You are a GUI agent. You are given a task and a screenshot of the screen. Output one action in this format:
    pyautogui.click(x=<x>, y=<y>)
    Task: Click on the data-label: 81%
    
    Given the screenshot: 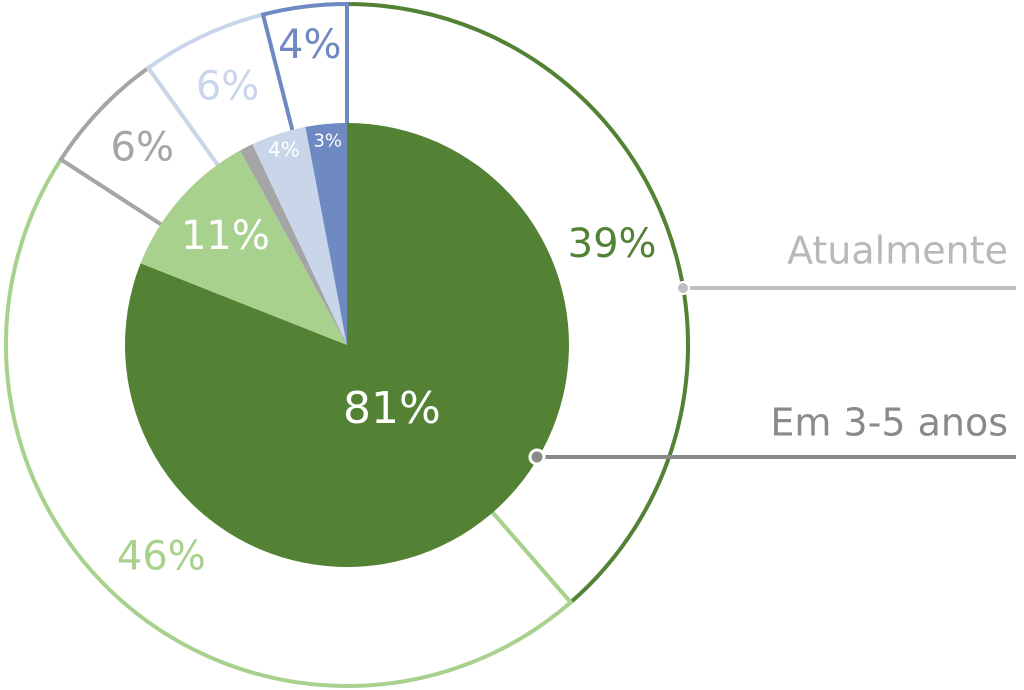 What is the action you would take?
    pyautogui.click(x=392, y=408)
    